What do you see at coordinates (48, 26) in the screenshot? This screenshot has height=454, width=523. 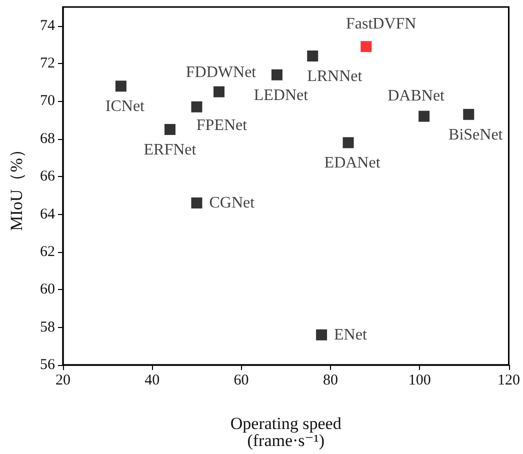 I see `y-tick-label: 74` at bounding box center [48, 26].